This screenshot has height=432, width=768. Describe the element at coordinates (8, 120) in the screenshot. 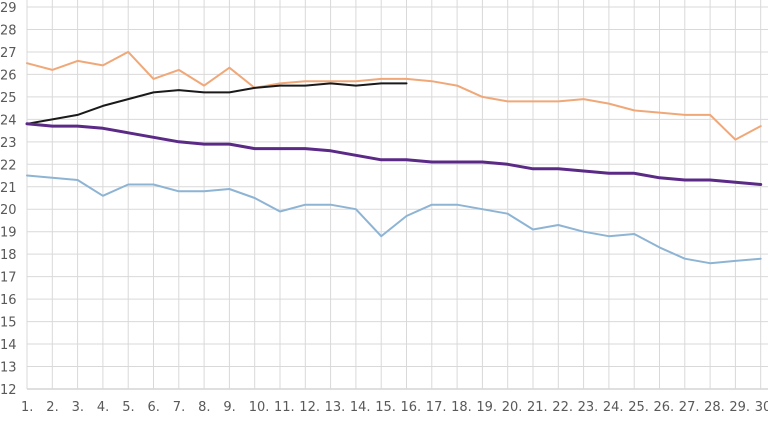

I see `y-tick-label: 24` at that location.